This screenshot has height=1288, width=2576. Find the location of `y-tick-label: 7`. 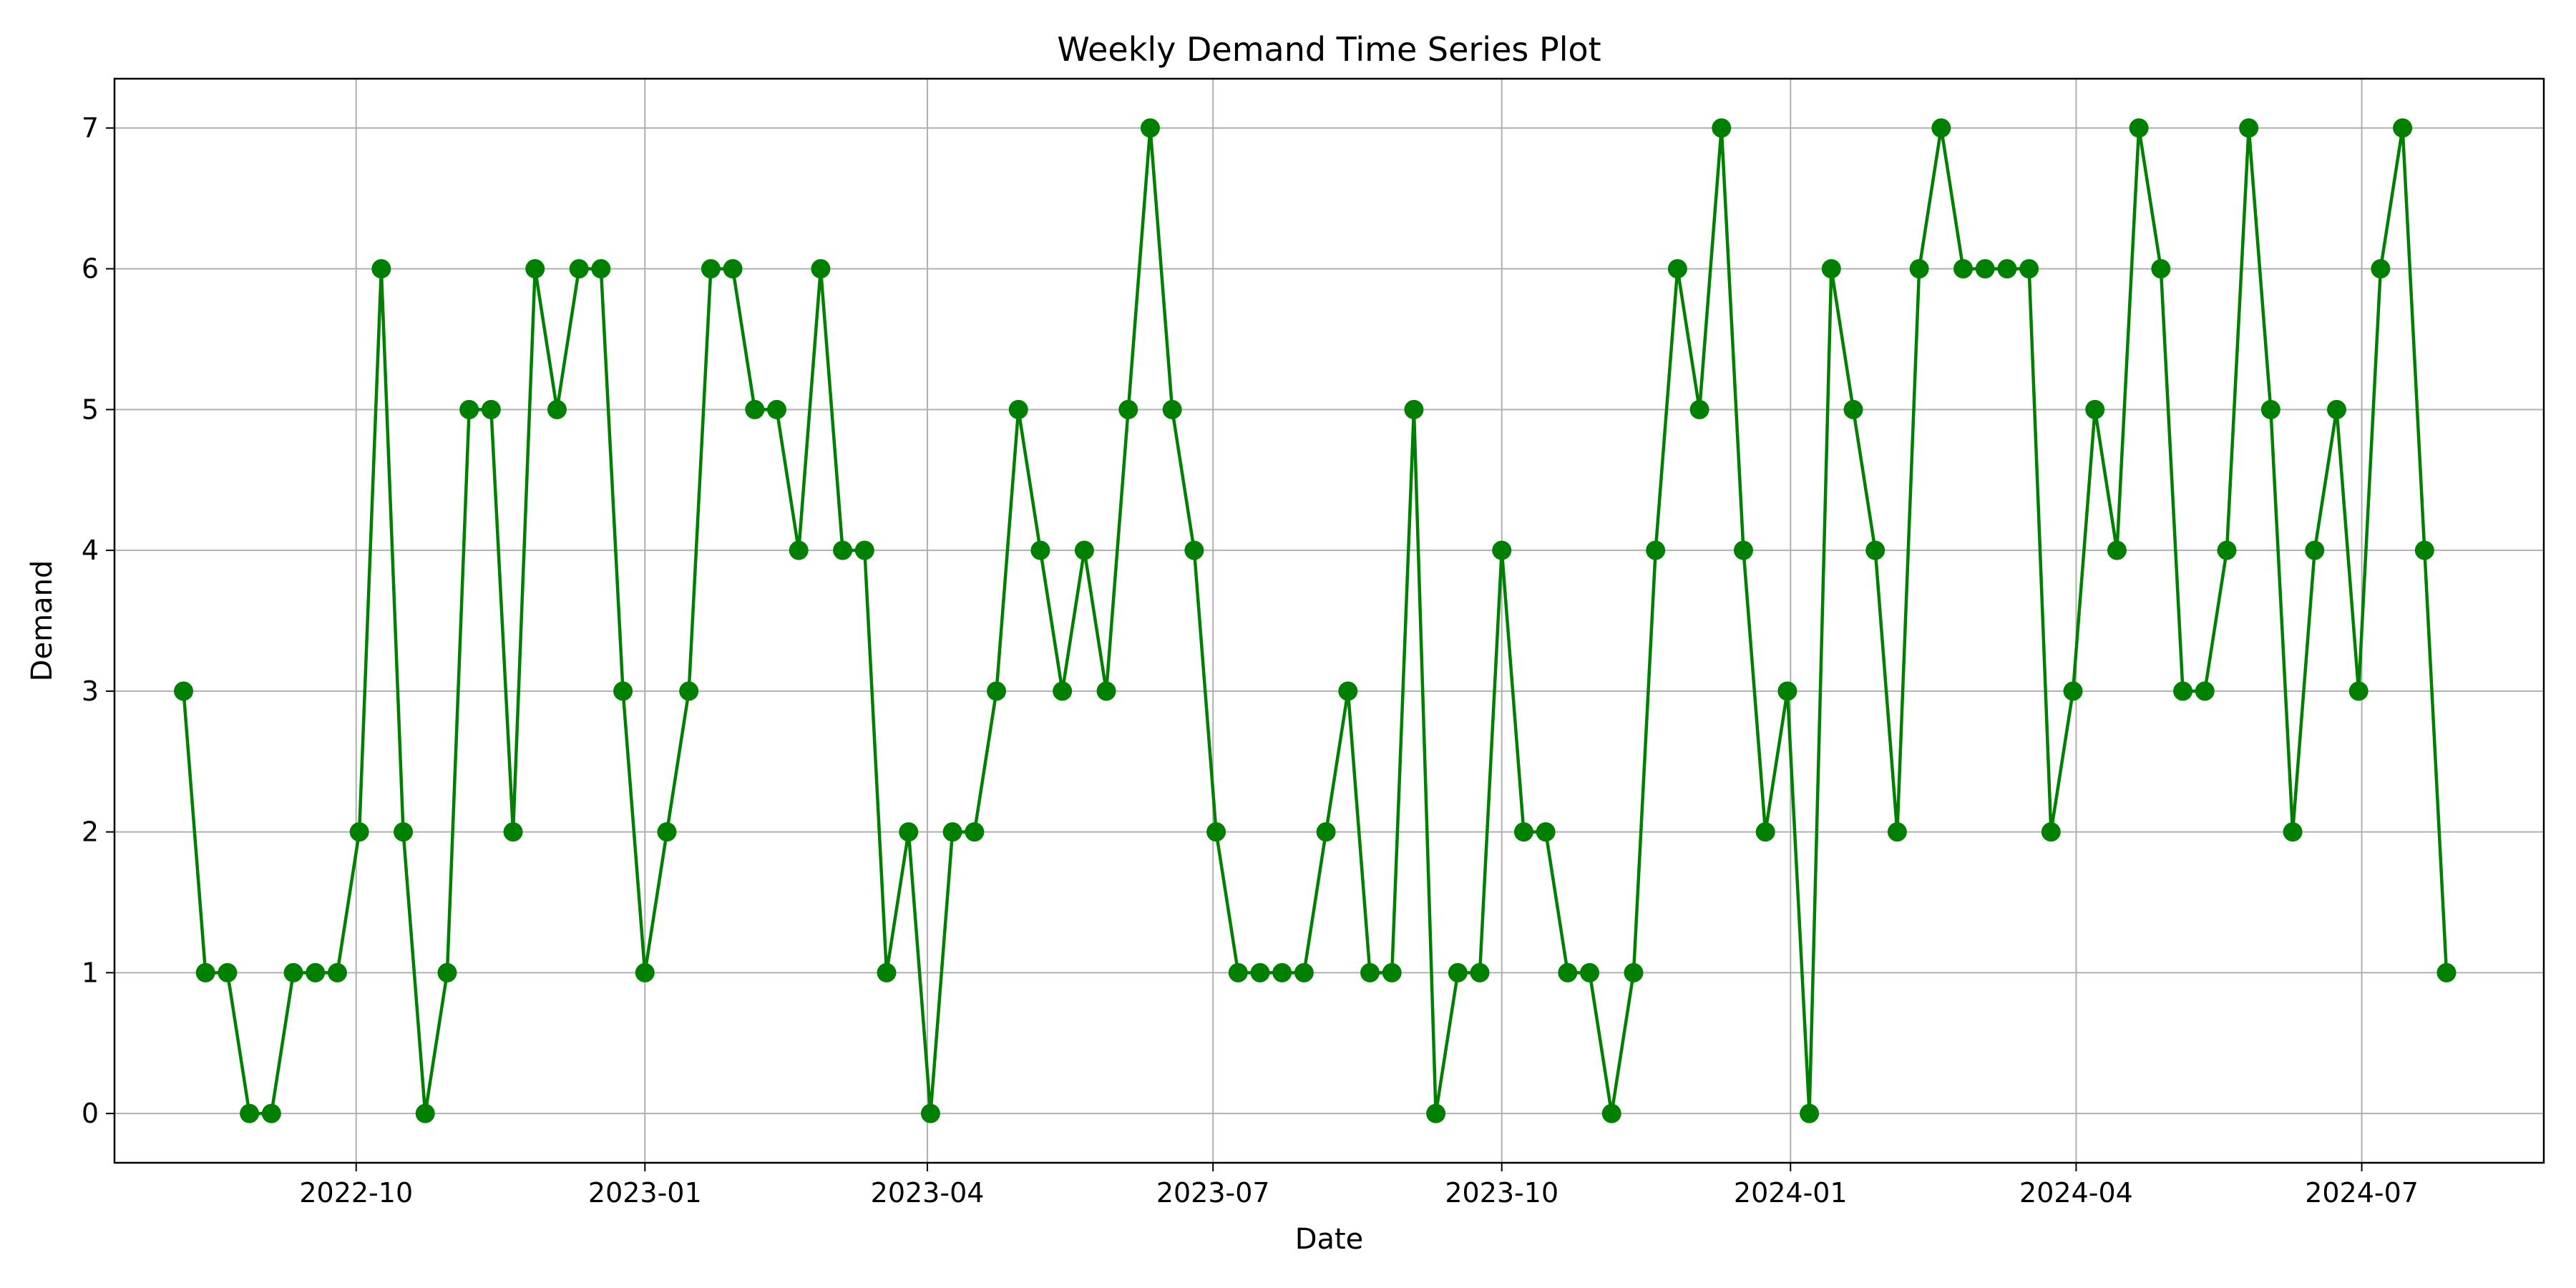

y-tick-label: 7 is located at coordinates (90, 128).